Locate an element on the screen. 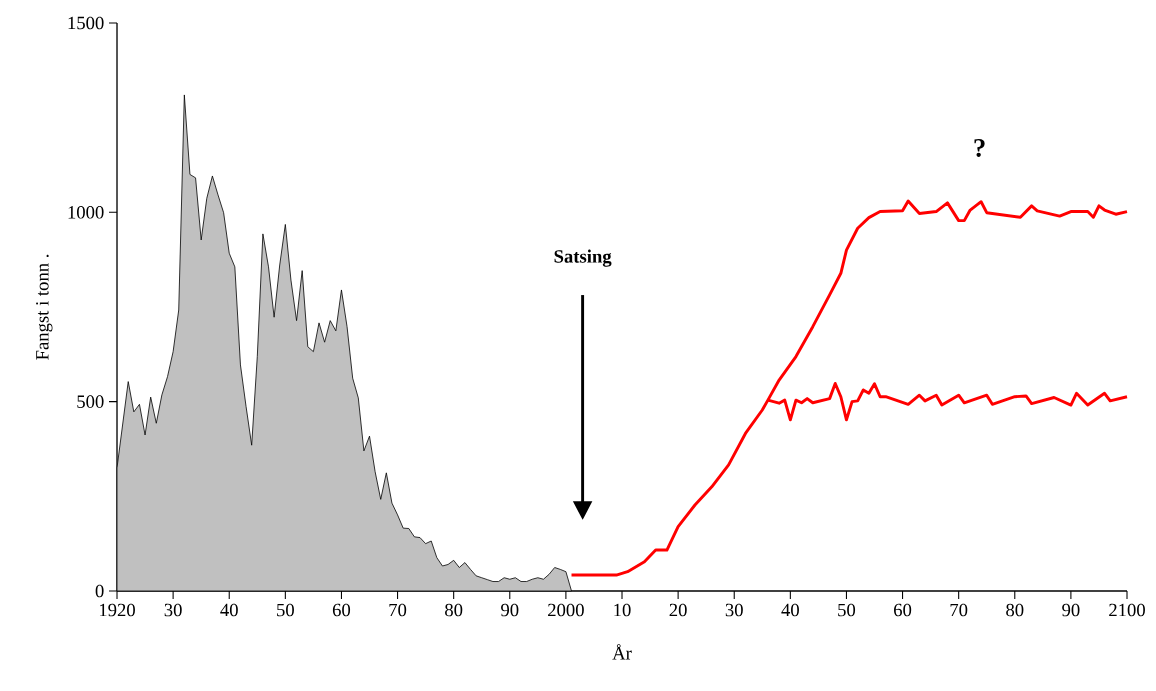  x-tick-label: 2100 is located at coordinates (1127, 610).